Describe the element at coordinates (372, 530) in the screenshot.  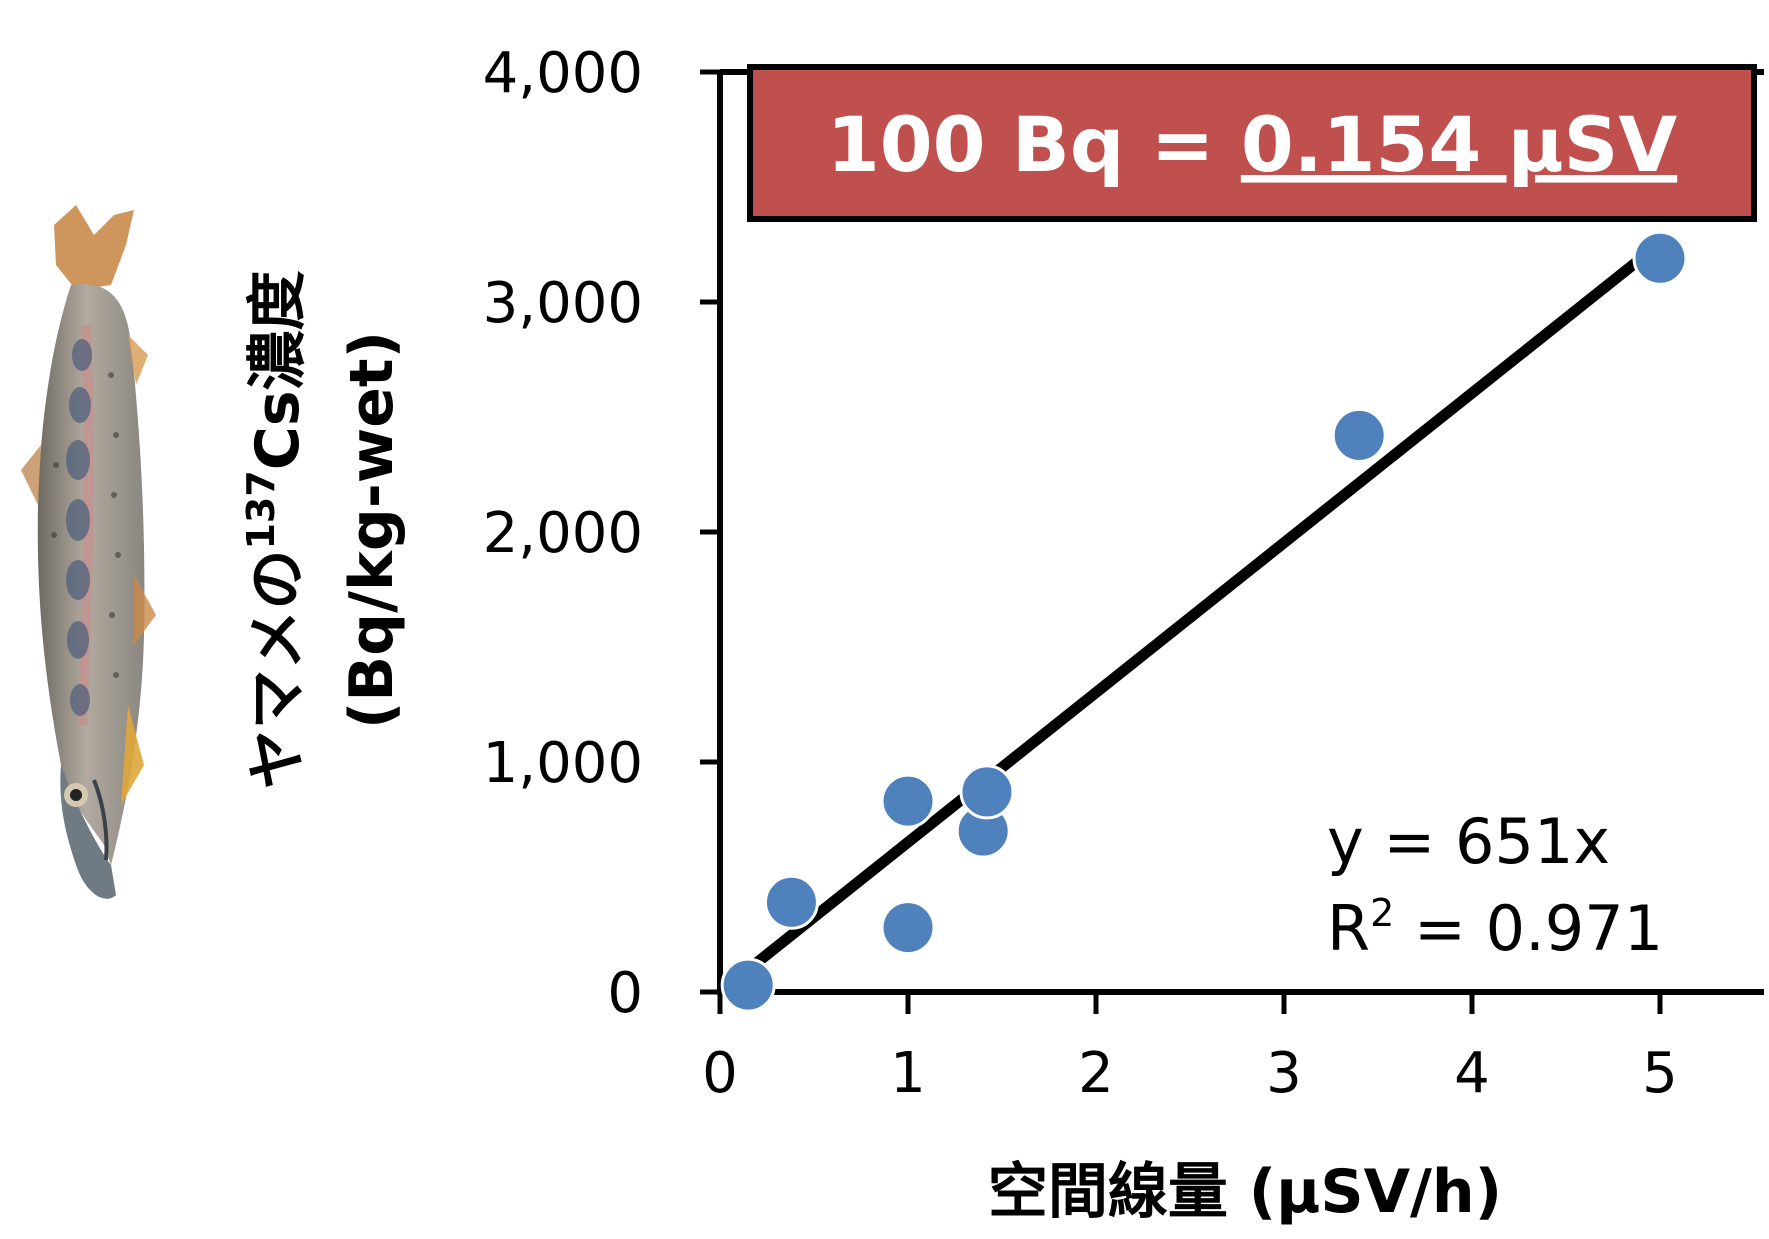
I see `y-axis-title-line2: (Bq/kg-wet)` at that location.